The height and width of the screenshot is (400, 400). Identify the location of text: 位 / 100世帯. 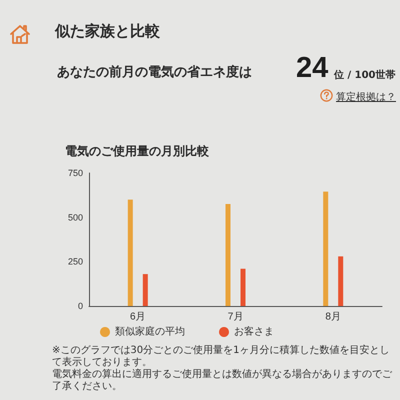
(365, 75).